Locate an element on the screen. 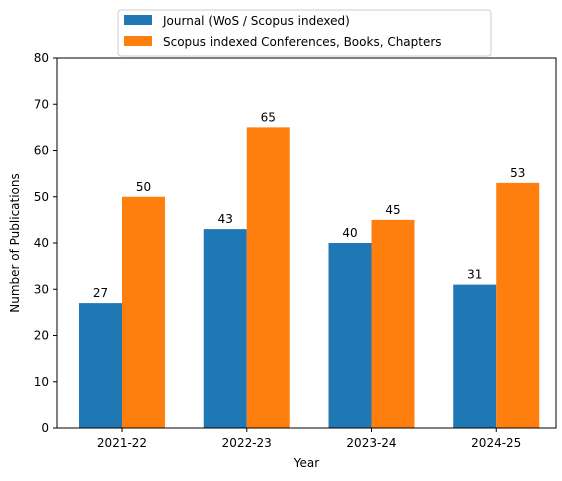 This screenshot has width=562, height=481. y-tick-label: 20 is located at coordinates (41, 336).